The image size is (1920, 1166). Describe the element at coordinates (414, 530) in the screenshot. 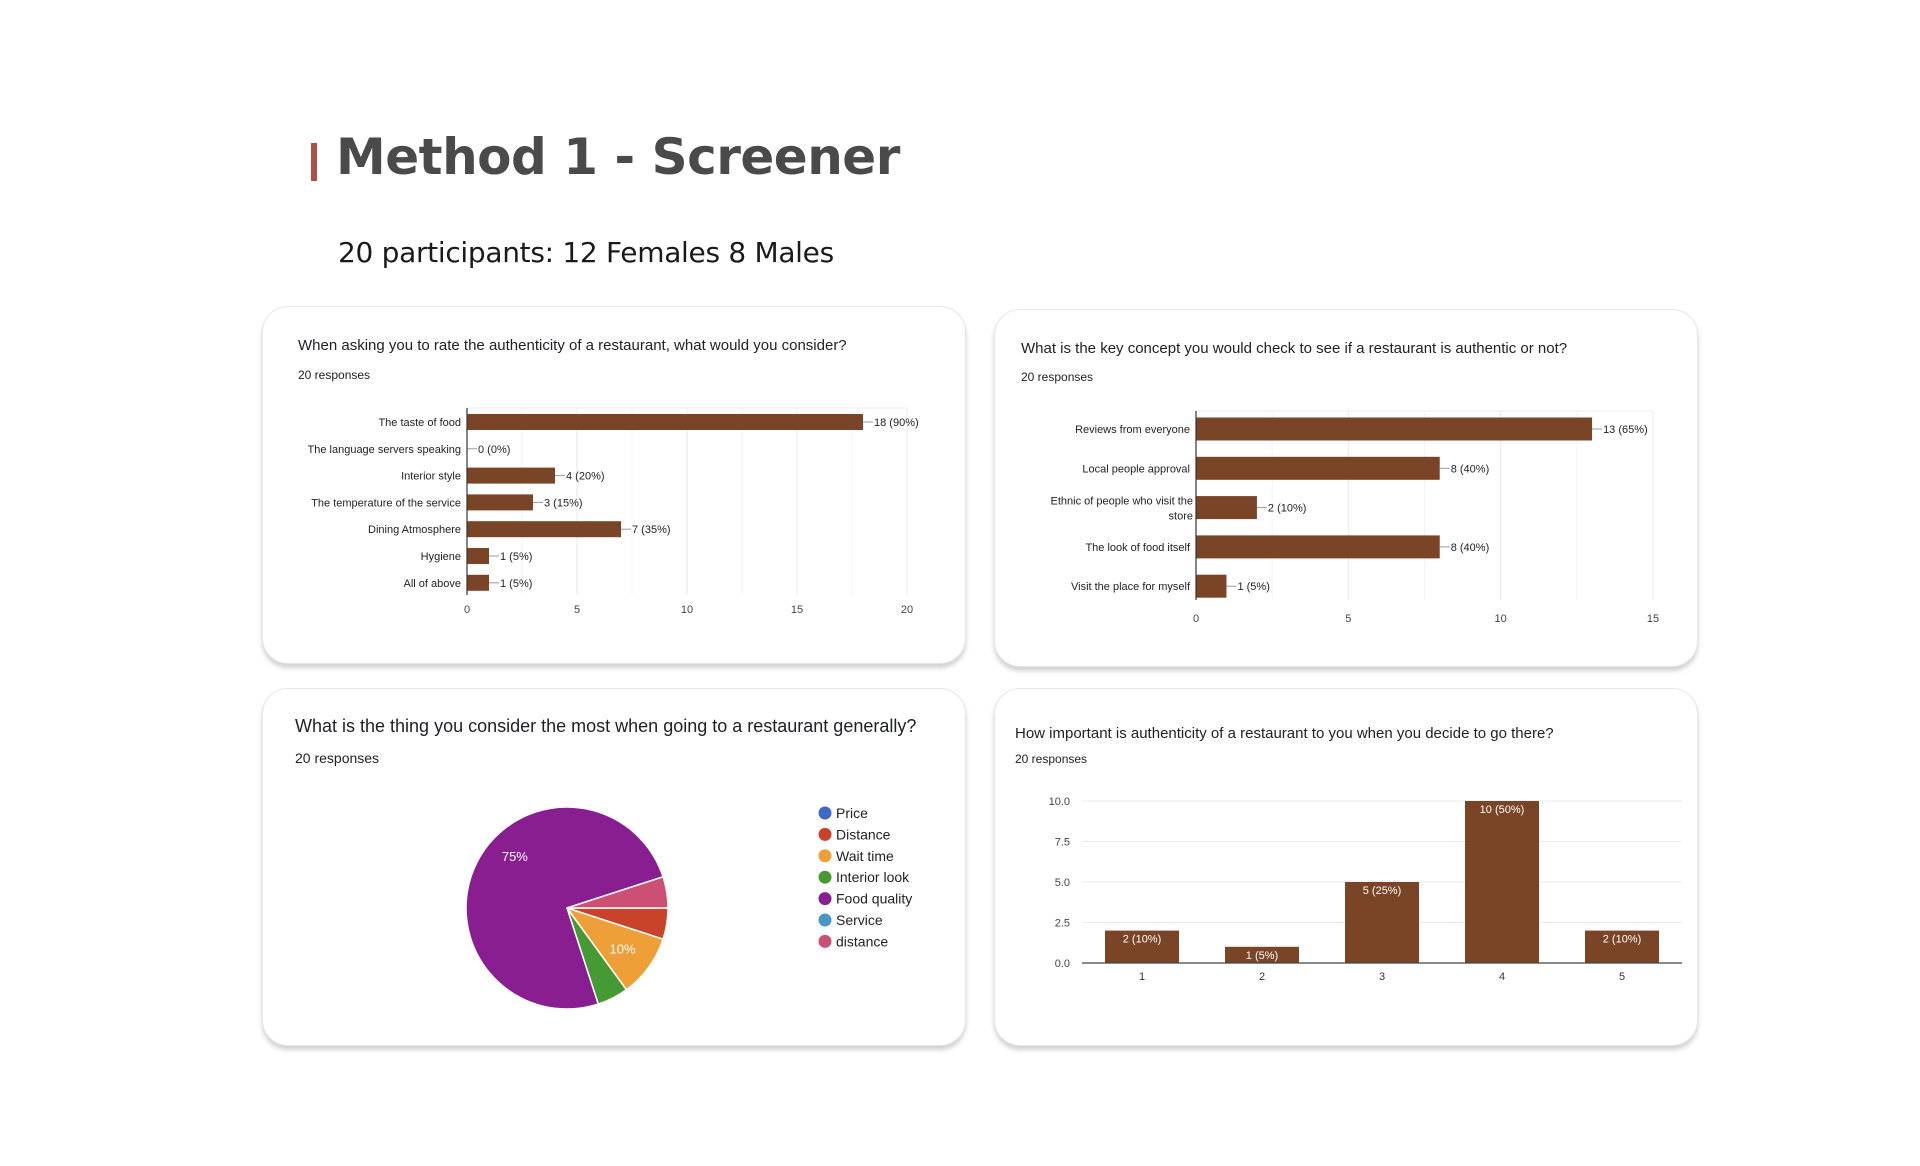

I see `category-label: Dining Atmosphere` at that location.